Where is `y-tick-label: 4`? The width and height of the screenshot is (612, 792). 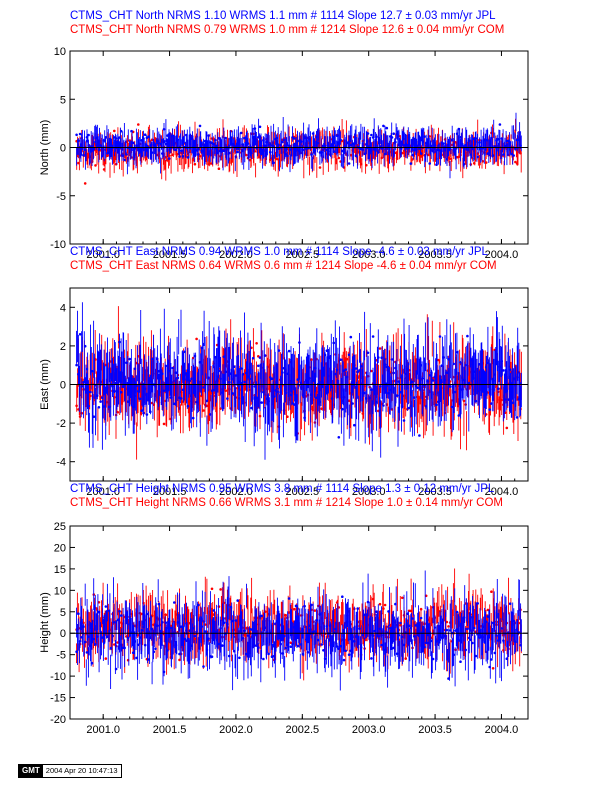 y-tick-label: 4 is located at coordinates (63, 308).